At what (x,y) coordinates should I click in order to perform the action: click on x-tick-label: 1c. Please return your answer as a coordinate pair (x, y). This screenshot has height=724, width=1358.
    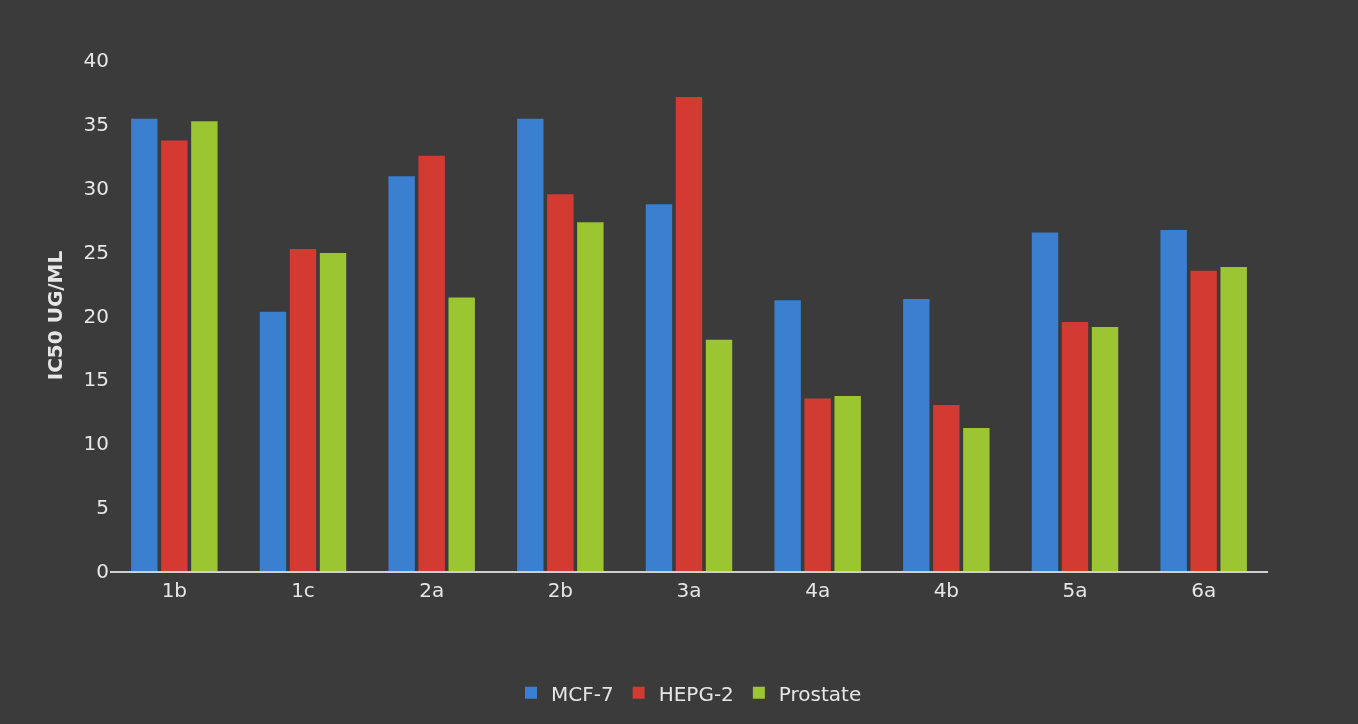
    Looking at the image, I should click on (303, 590).